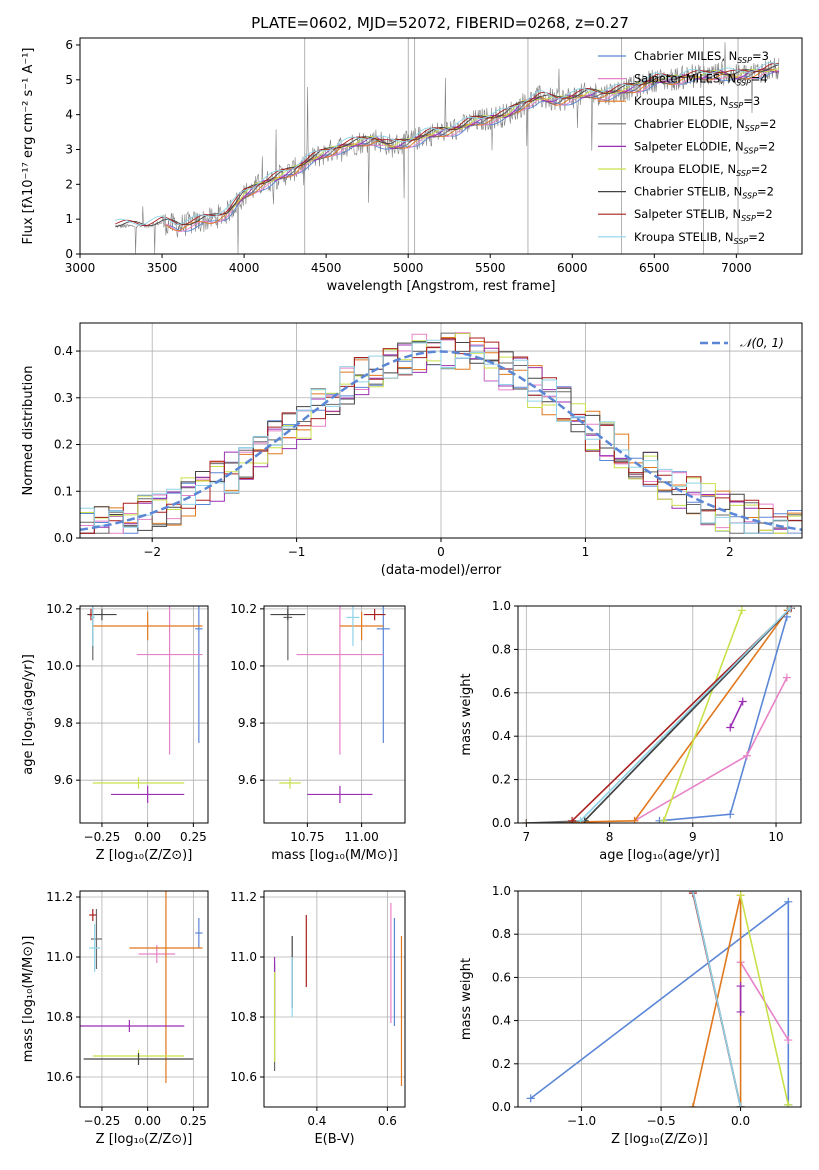 Image resolution: width=819 pixels, height=1170 pixels. I want to click on legend-label: Salpeter MILES, NSSP=4, so click(701, 80).